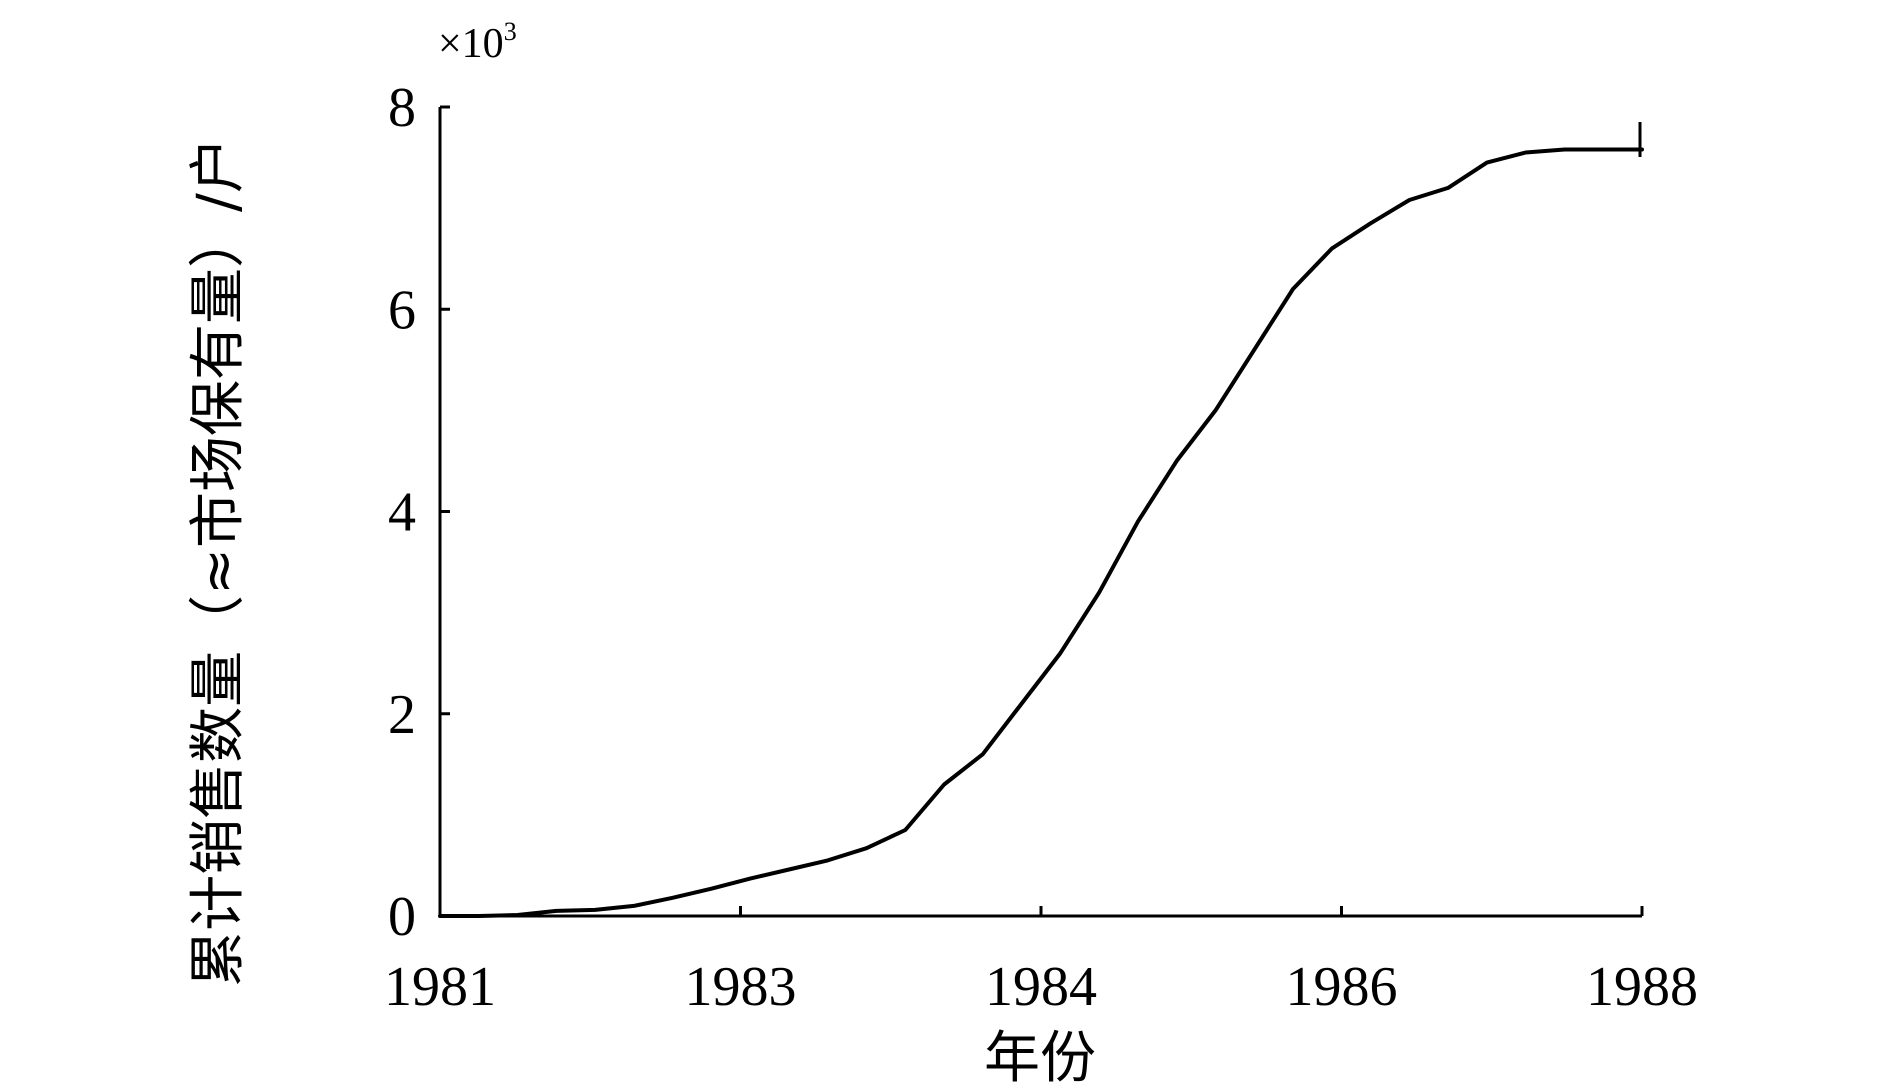 This screenshot has width=1890, height=1087. What do you see at coordinates (1040, 1056) in the screenshot?
I see `x-axis-title: 年份` at bounding box center [1040, 1056].